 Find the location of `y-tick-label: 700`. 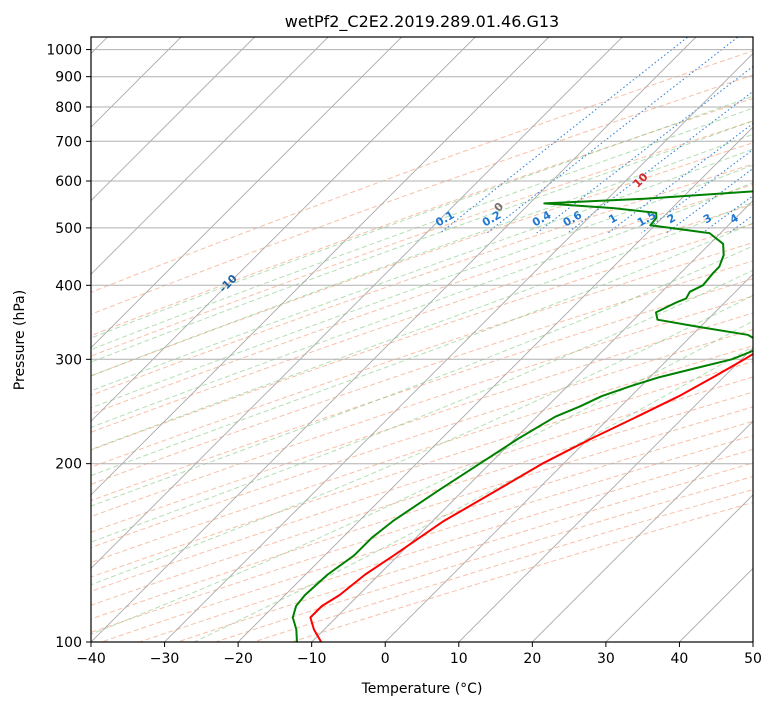

y-tick-label: 700 is located at coordinates (68, 142).